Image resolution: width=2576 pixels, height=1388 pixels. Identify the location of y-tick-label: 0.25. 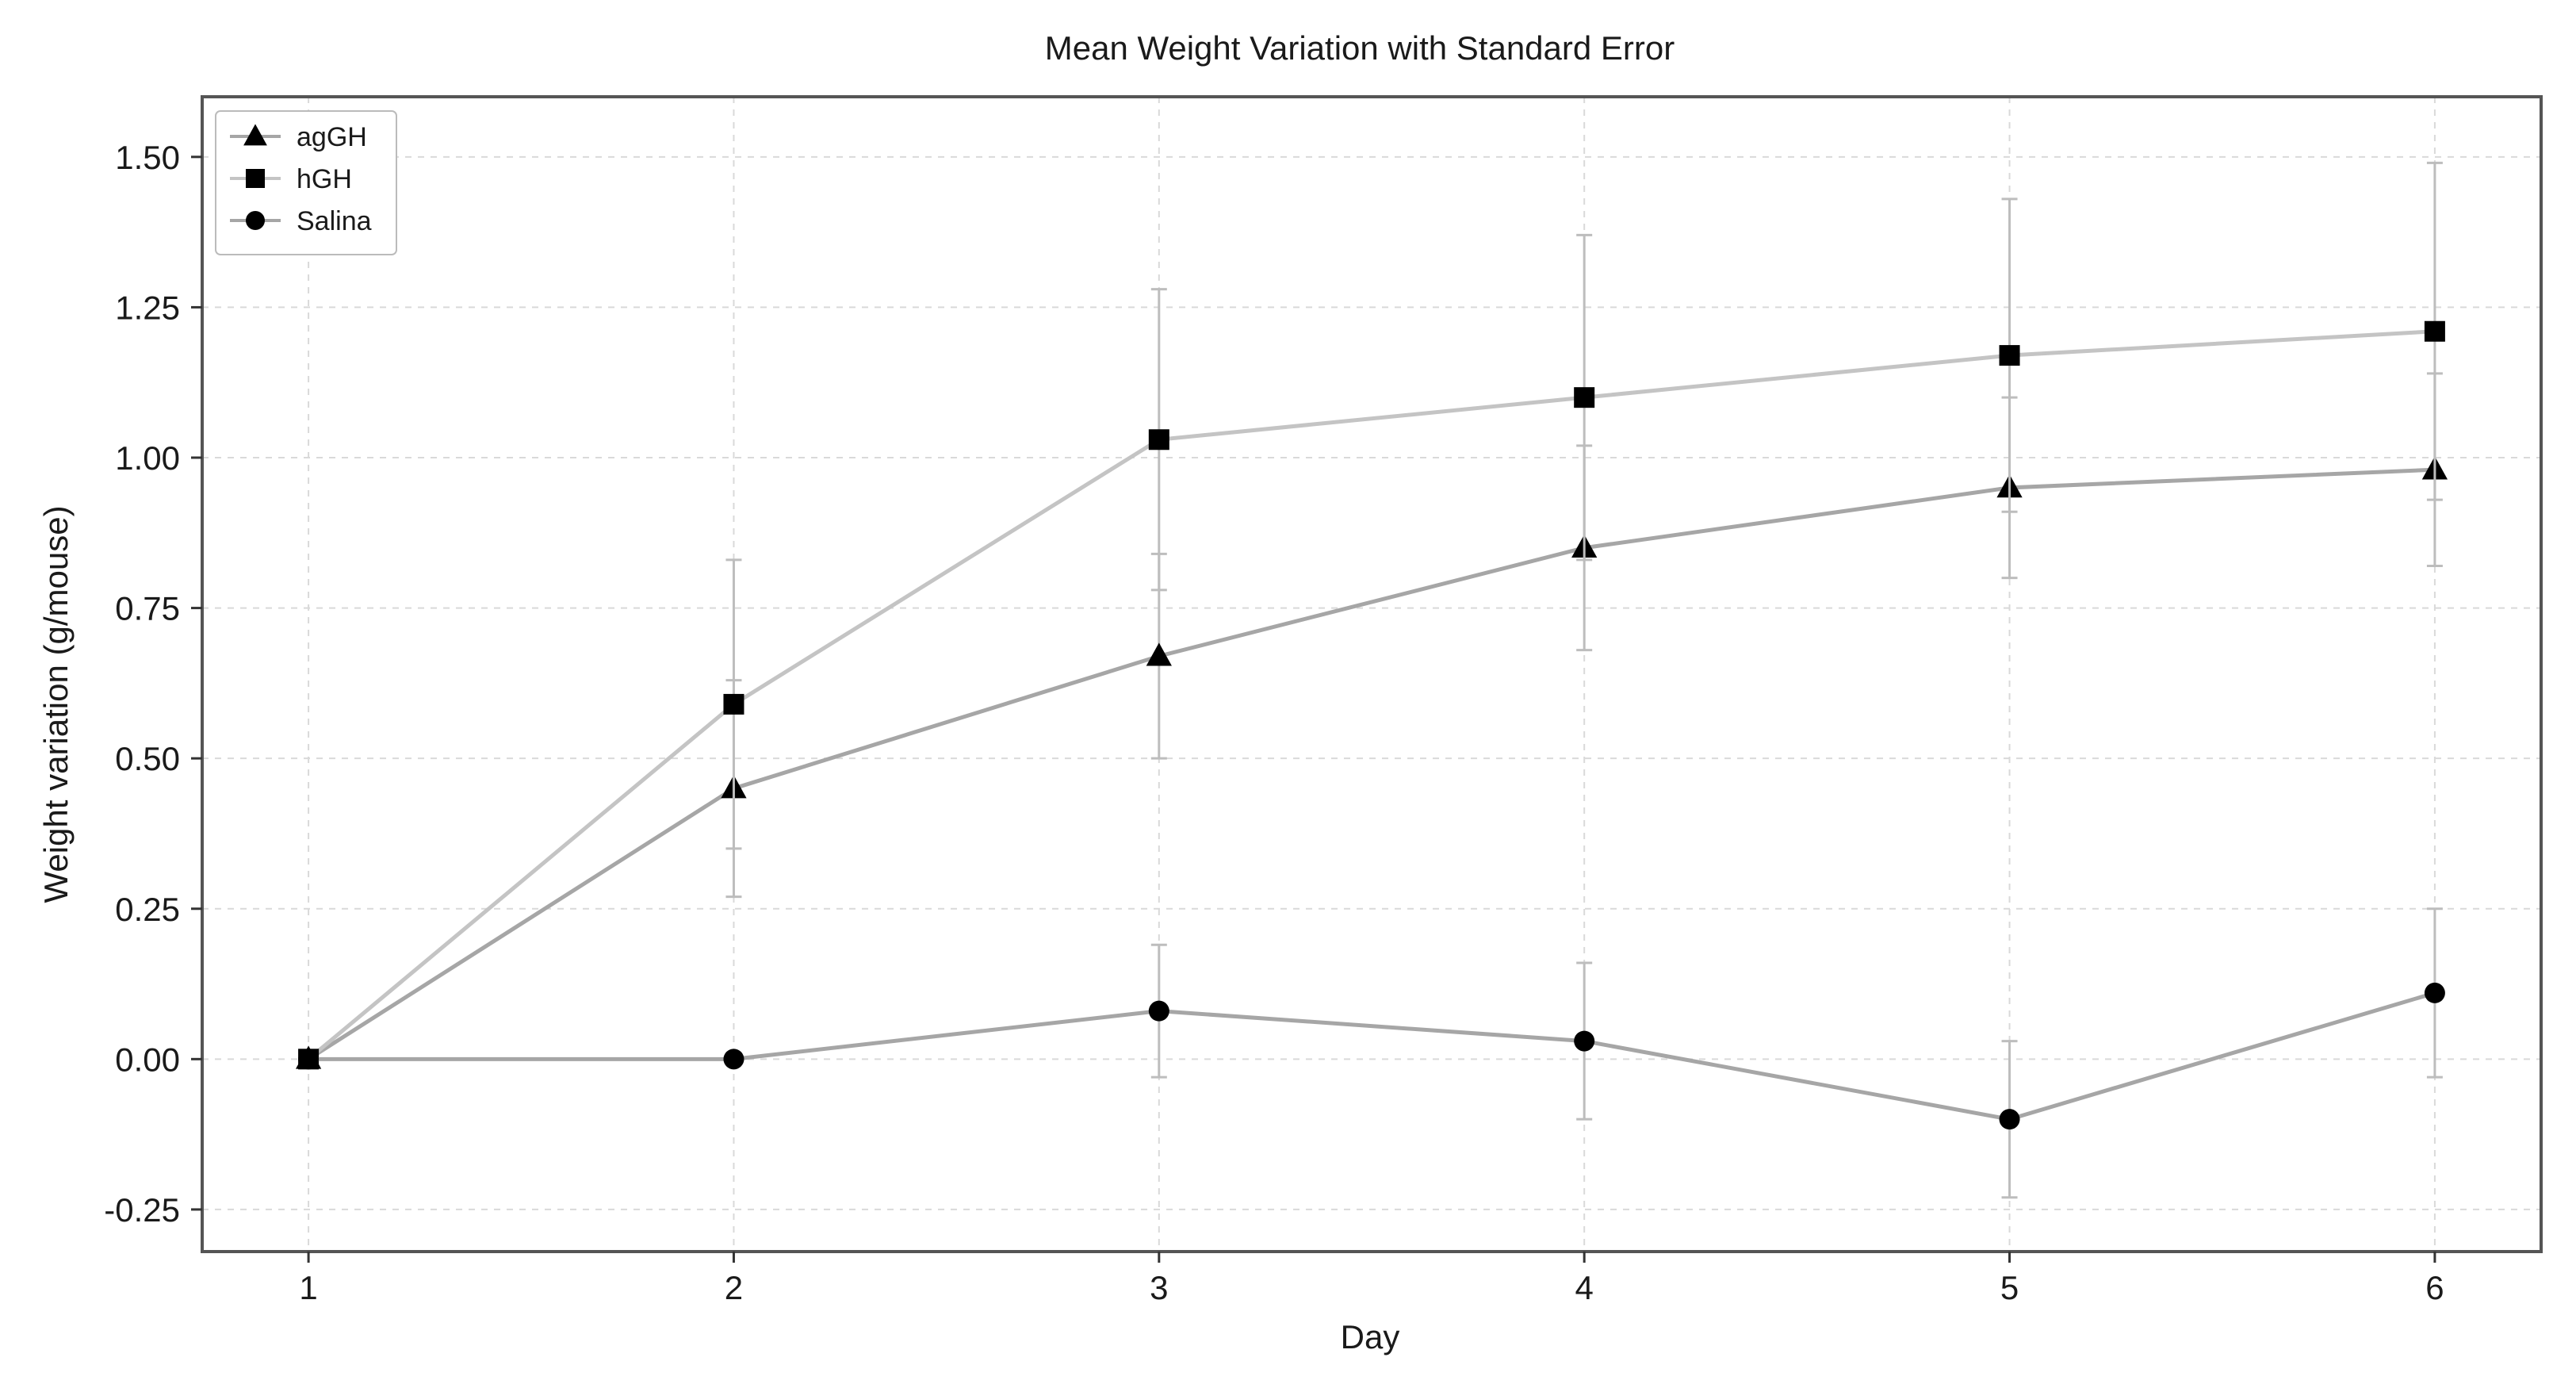
(147, 910).